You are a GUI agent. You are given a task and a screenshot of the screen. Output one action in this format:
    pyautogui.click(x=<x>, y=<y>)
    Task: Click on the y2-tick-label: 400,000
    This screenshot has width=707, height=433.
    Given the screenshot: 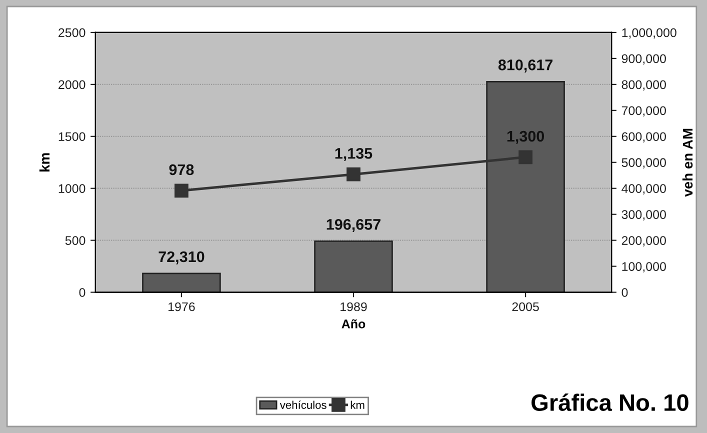 What is the action you would take?
    pyautogui.click(x=644, y=189)
    